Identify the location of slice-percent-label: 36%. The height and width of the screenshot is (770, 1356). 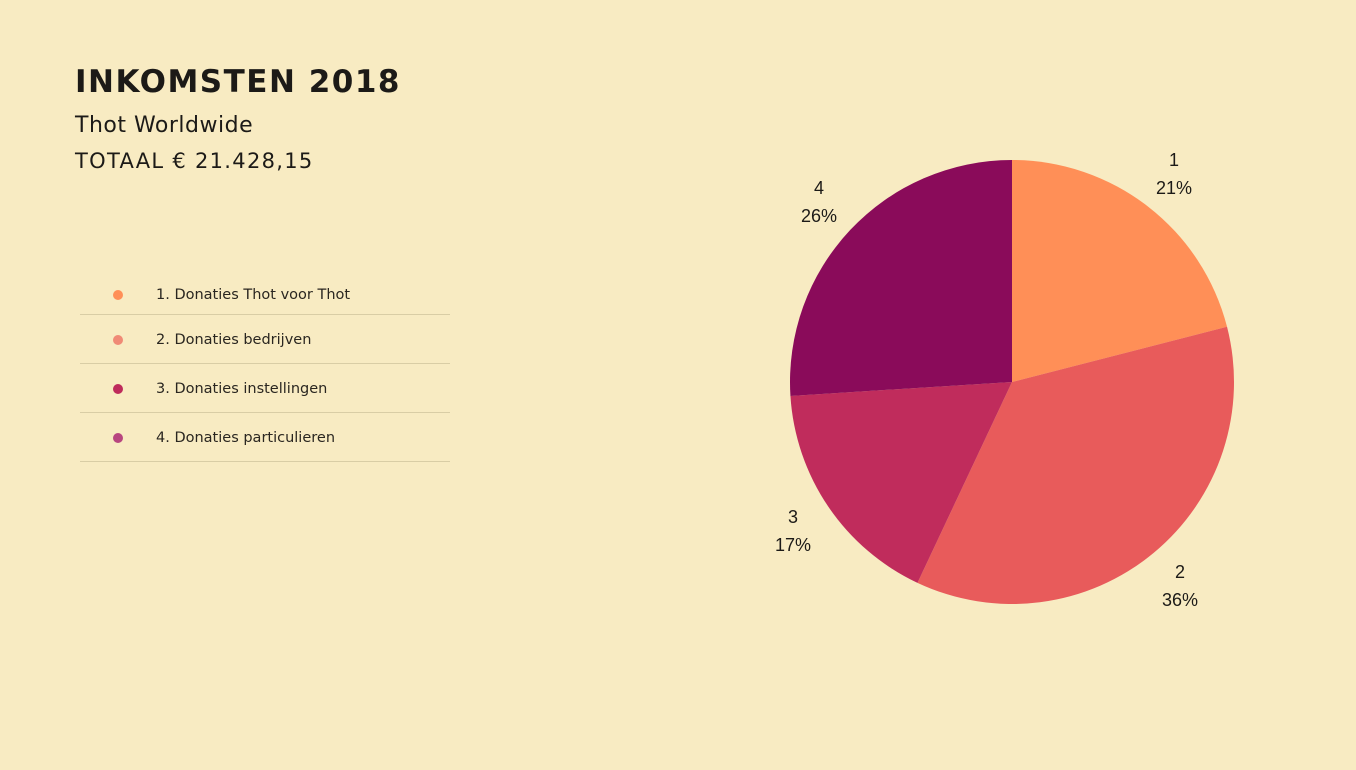
(1180, 600).